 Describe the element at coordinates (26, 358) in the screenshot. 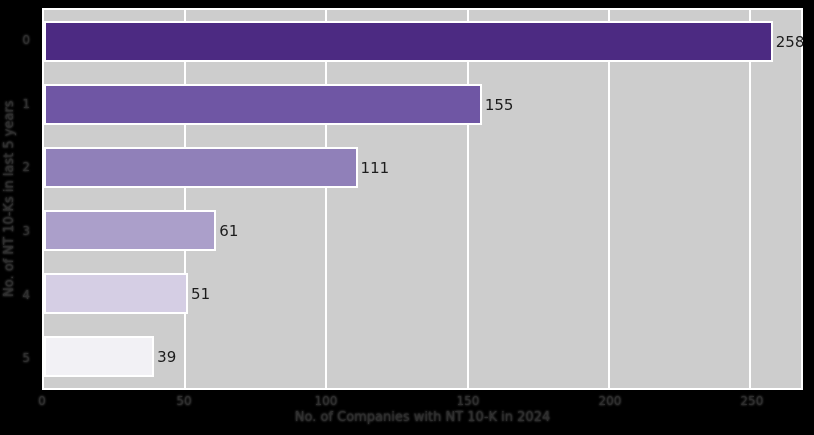

I see `y-tick-5: 5` at that location.